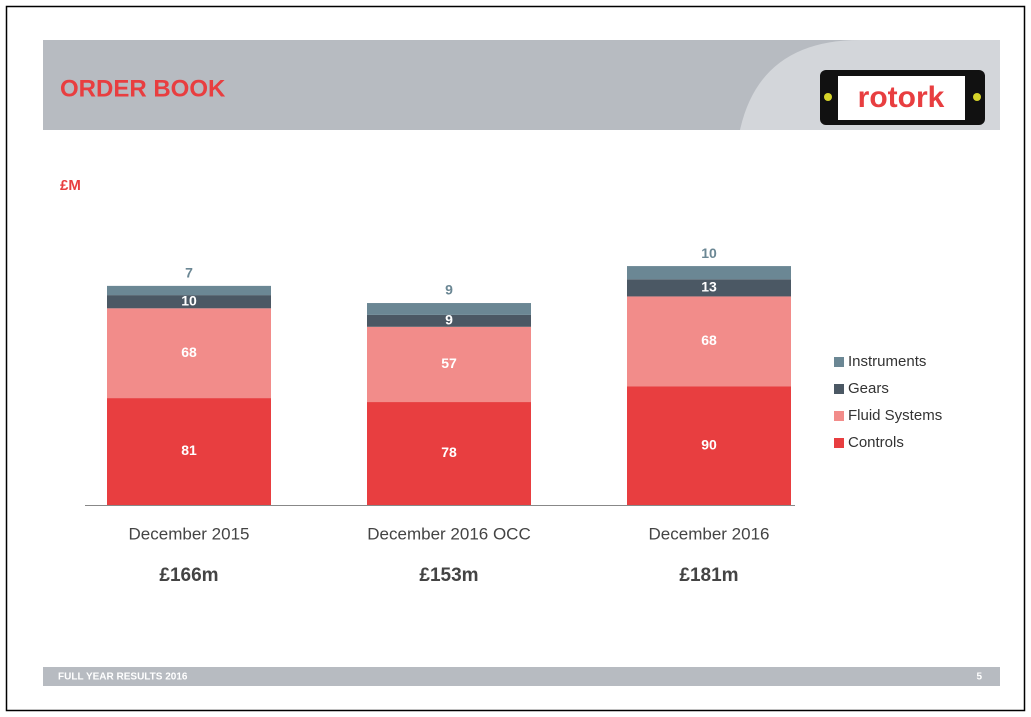  What do you see at coordinates (887, 361) in the screenshot?
I see `legend-label: Instruments` at bounding box center [887, 361].